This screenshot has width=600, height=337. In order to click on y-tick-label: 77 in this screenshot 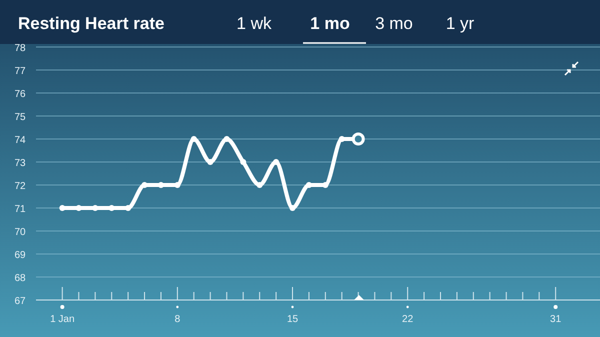, I will do `click(20, 71)`.